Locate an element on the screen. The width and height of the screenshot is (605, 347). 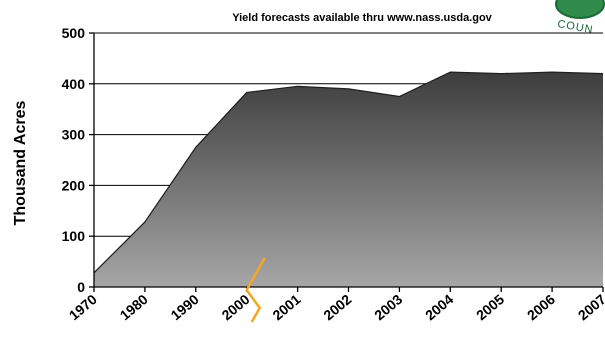
y-tick-label: 200 is located at coordinates (74, 185).